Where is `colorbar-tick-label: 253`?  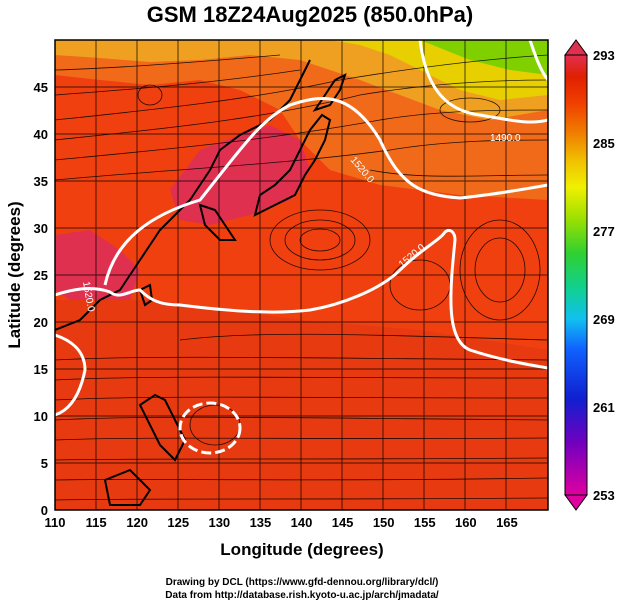 colorbar-tick-label: 253 is located at coordinates (604, 495).